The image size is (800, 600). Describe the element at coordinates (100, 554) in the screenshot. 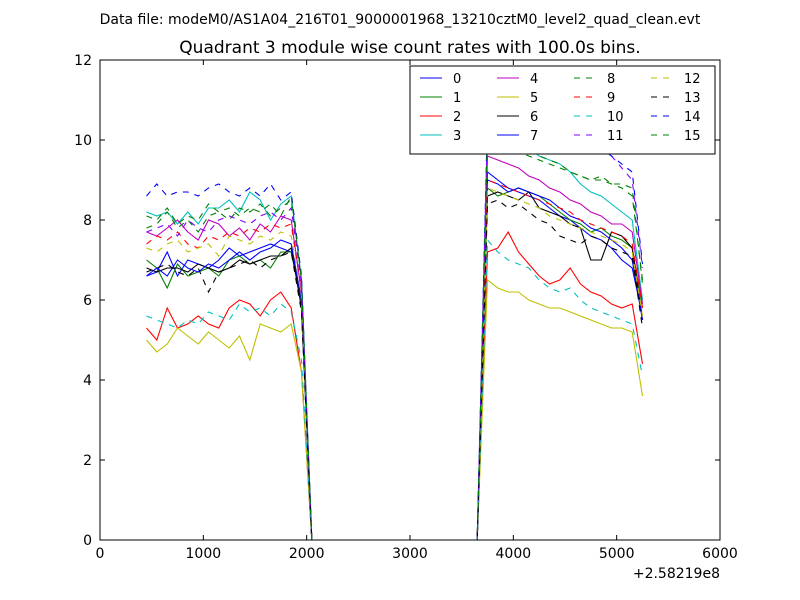

I see `x-tick-label: 0` at that location.